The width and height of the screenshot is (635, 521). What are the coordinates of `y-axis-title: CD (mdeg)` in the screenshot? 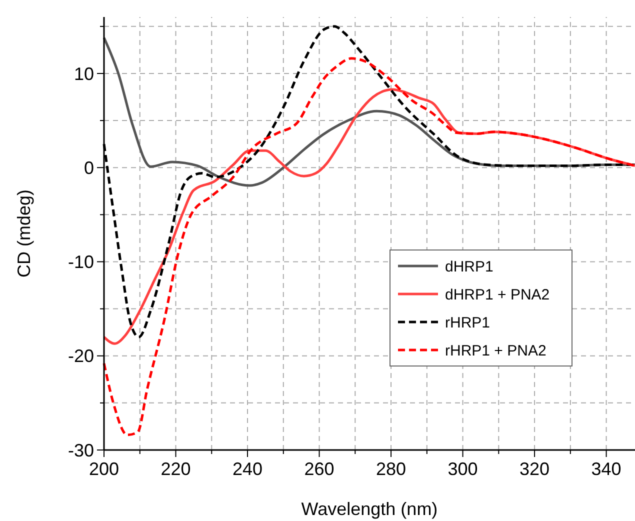 It's located at (24, 233).